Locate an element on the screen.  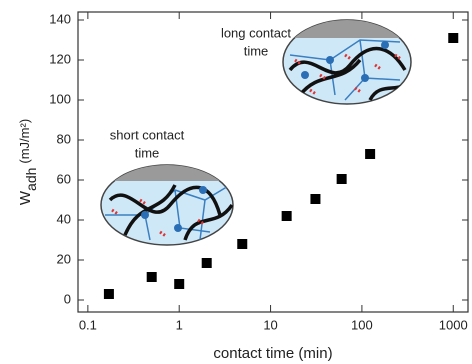
y-tick-label: 60 is located at coordinates (64, 178).